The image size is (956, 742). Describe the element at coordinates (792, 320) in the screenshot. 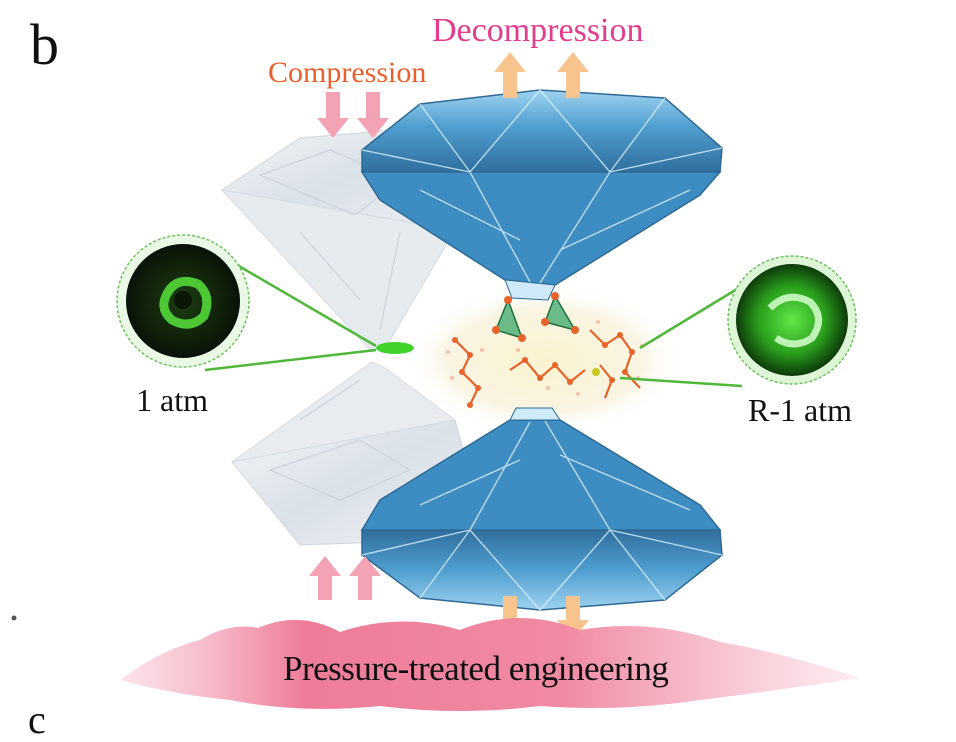

I see `luminescence-inset-r1atm` at that location.